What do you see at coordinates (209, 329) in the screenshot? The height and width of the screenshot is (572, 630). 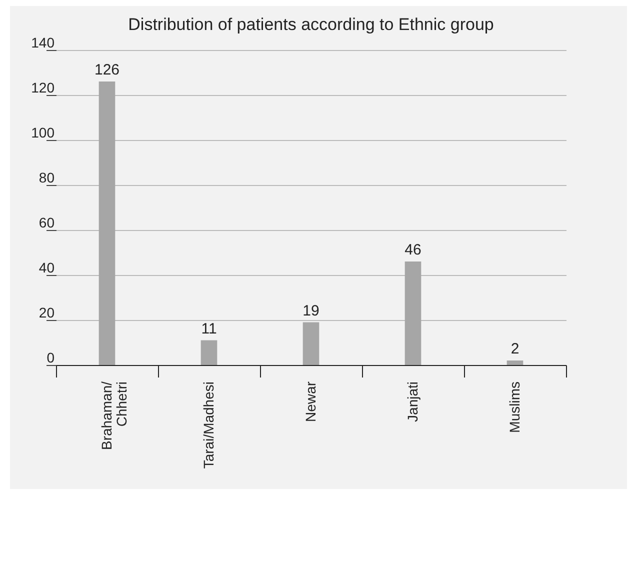 I see `data-label: 11` at bounding box center [209, 329].